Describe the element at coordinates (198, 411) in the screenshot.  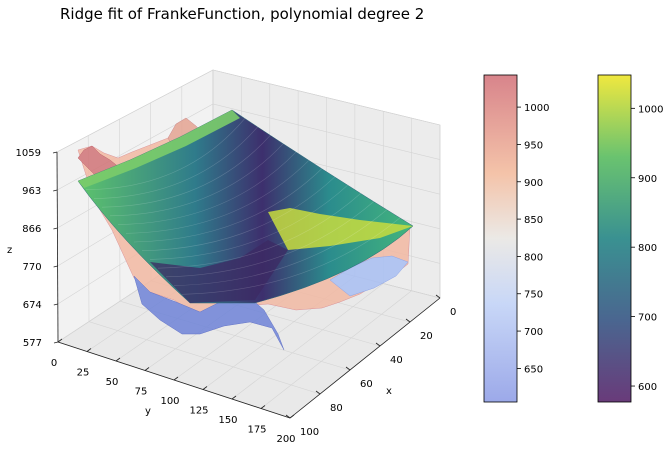
I see `y-tick-label: 125` at that location.